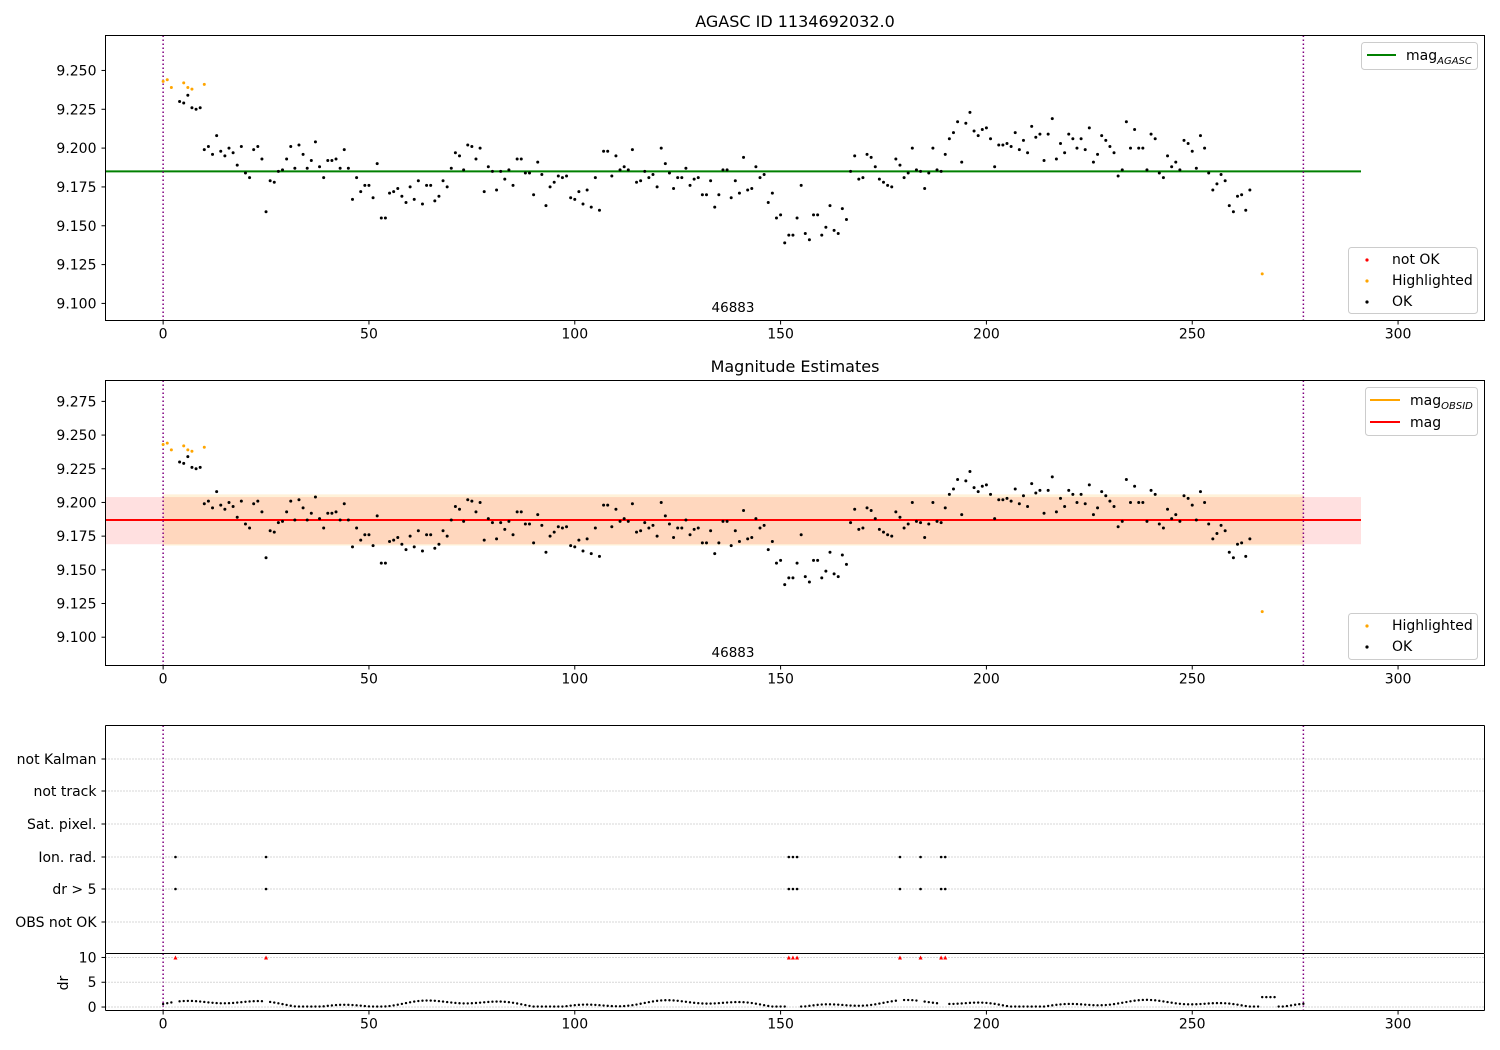 This screenshot has height=1050, width=1500. I want to click on y-axis: 9.100 9.125 9.150 9.175 9.200 9.225 9.250 9.275, so click(81, 520).